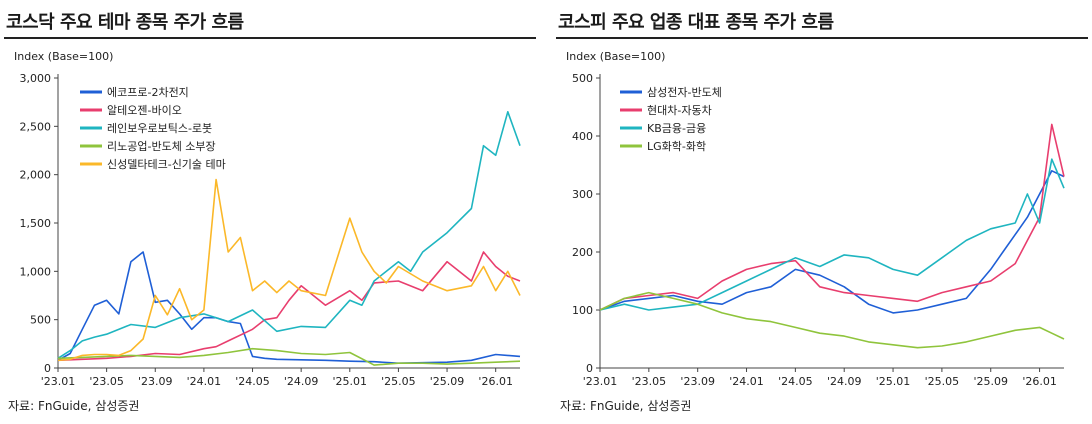  What do you see at coordinates (36, 223) in the screenshot?
I see `y-tick-label: 1,500` at bounding box center [36, 223].